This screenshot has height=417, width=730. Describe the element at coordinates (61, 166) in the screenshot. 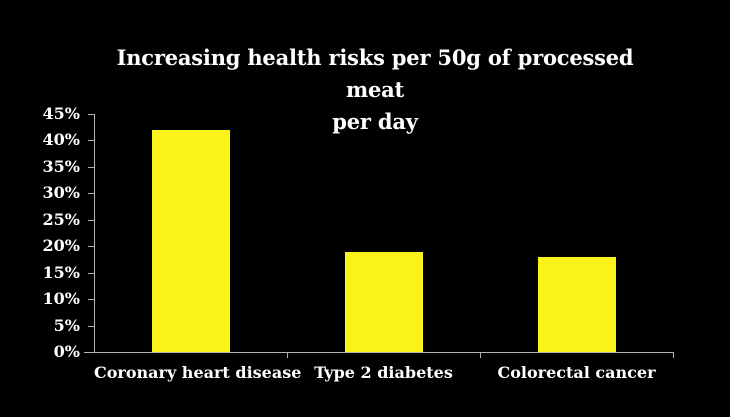

I see `y-tick-label: 35%` at that location.